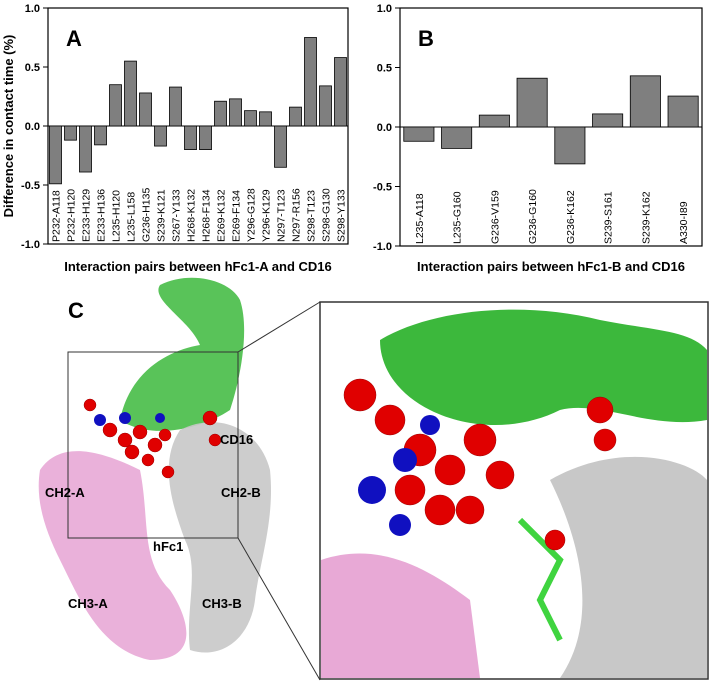 The width and height of the screenshot is (712, 686). What do you see at coordinates (327, 215) in the screenshot?
I see `x-tick-label: S298-G130` at bounding box center [327, 215].